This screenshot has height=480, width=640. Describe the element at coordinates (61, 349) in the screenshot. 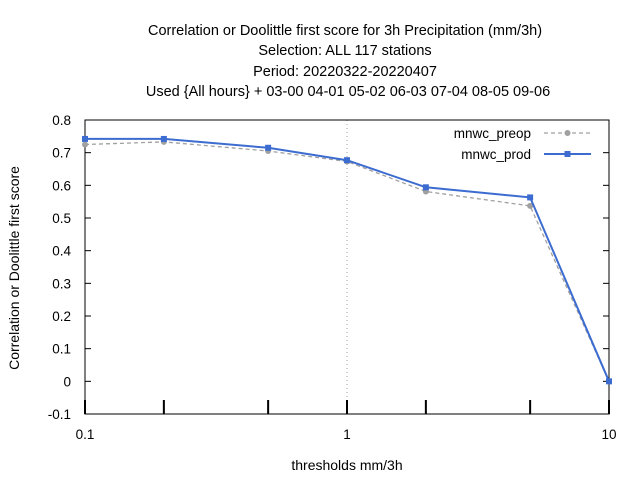

I see `y-tick-label: 0.1` at that location.